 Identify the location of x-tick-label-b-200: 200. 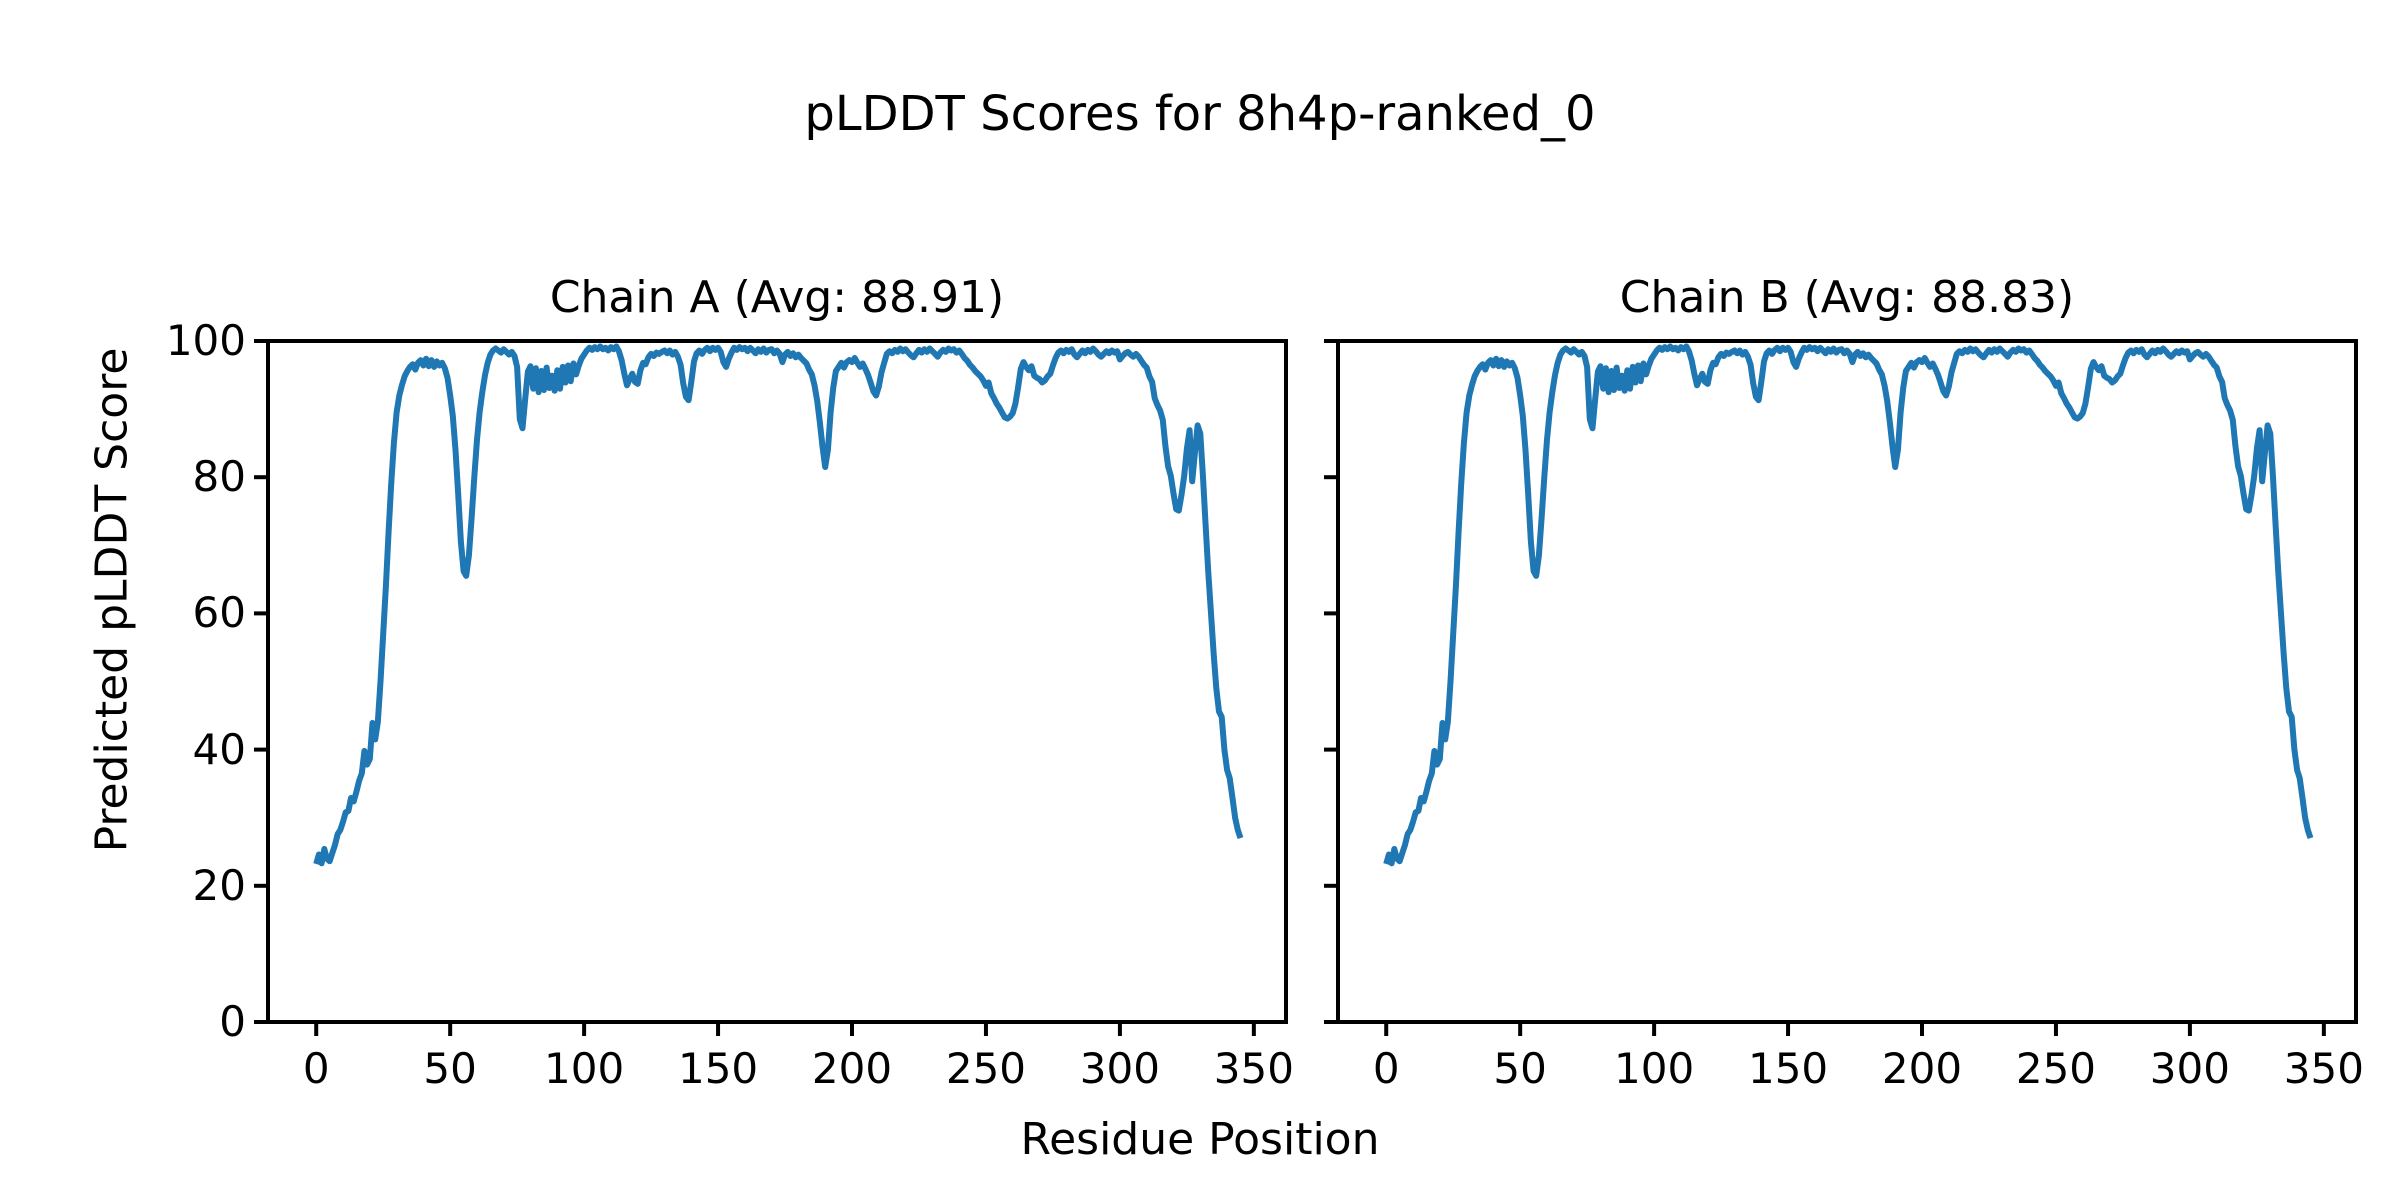
(1922, 1068).